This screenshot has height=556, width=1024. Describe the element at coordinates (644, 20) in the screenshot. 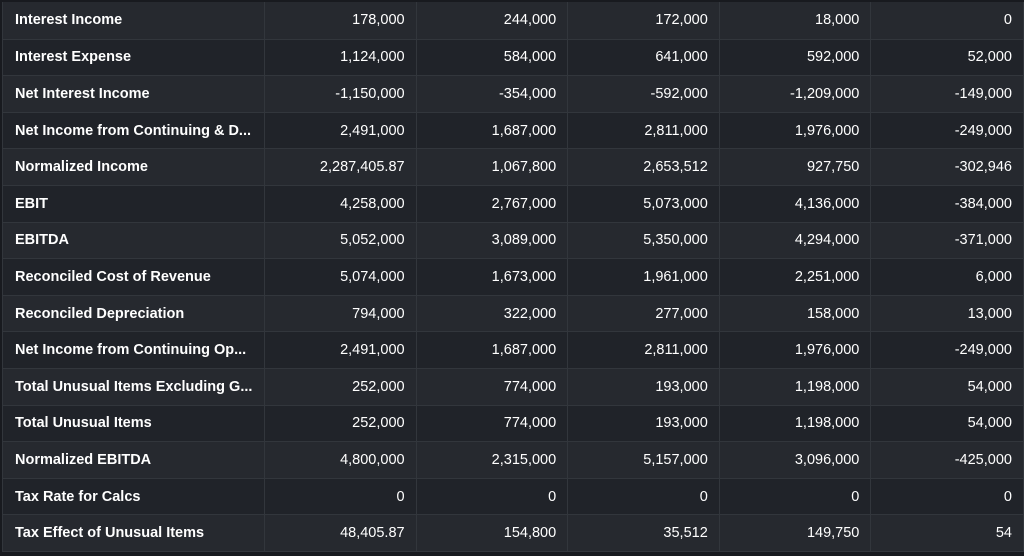

I see `value-cell: 172,000` at that location.